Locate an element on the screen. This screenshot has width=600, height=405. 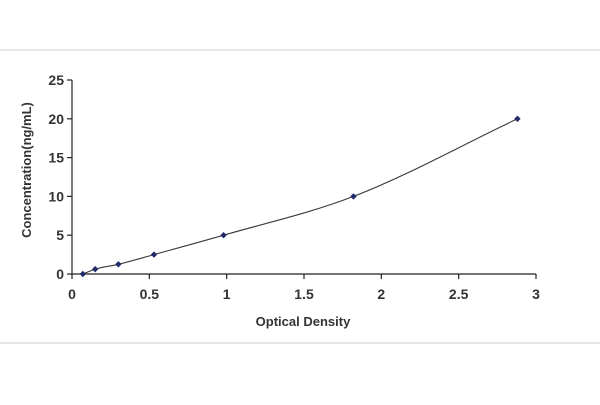
x-tick-label: 0 is located at coordinates (72, 294).